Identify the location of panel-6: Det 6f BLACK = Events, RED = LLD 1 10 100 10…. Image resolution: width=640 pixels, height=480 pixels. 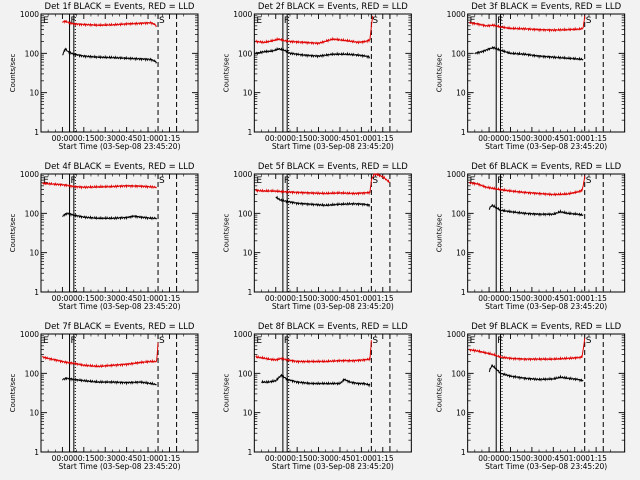
(531, 236).